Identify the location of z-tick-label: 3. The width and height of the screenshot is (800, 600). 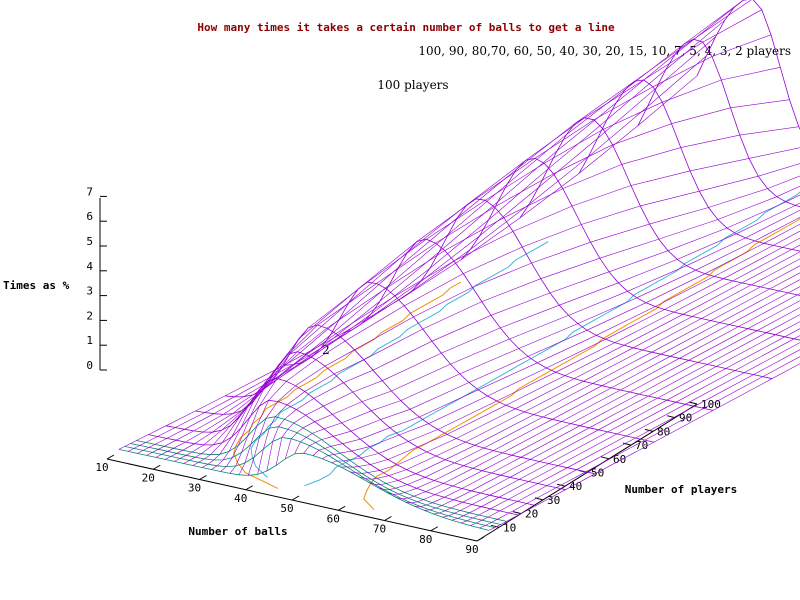
(89, 291).